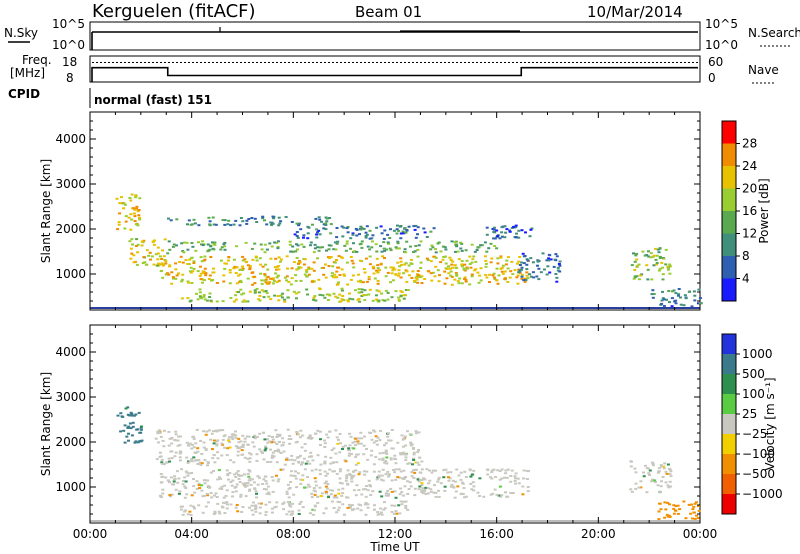  Describe the element at coordinates (496, 534) in the screenshot. I see `time-tick-label: 16:00` at that location.